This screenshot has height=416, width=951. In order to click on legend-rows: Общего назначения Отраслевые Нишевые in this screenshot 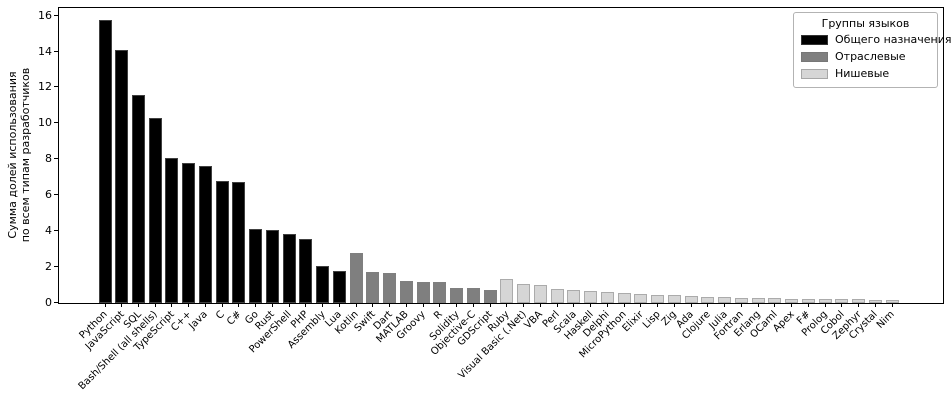, I will do `click(876, 56)`.